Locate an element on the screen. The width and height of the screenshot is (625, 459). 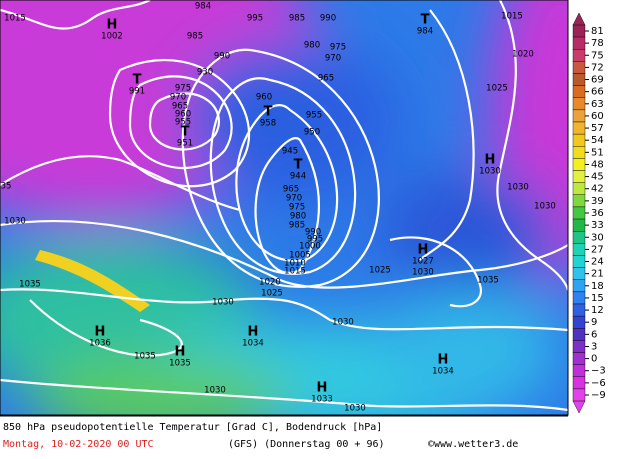
colorbar-label: 60 is located at coordinates (597, 116).